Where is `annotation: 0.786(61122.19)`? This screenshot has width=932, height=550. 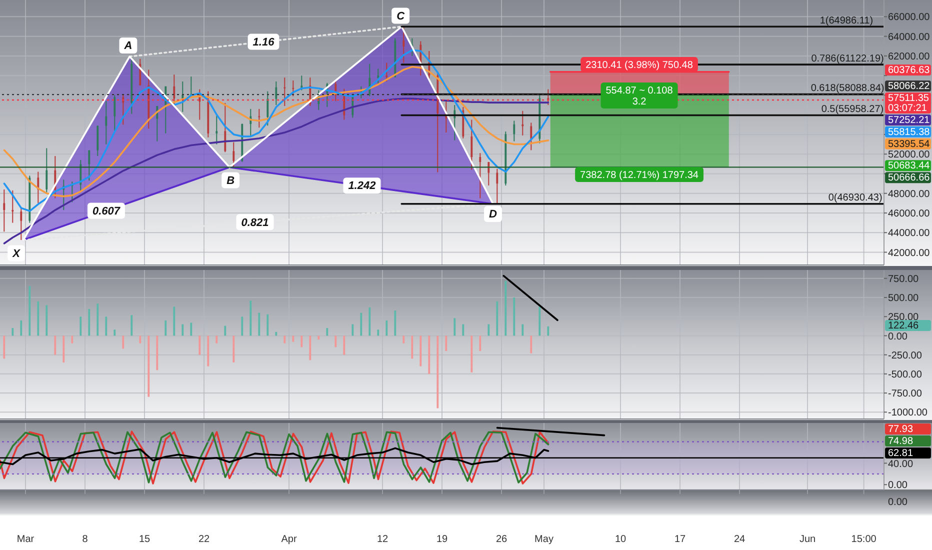
annotation: 0.786(61122.19) is located at coordinates (847, 58).